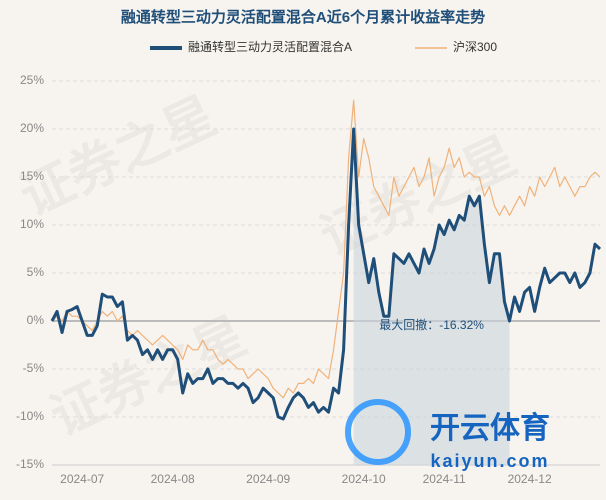 The width and height of the screenshot is (606, 500). What do you see at coordinates (431, 324) in the screenshot?
I see `drawdown-label: 最大回撤：-16.32%` at bounding box center [431, 324].